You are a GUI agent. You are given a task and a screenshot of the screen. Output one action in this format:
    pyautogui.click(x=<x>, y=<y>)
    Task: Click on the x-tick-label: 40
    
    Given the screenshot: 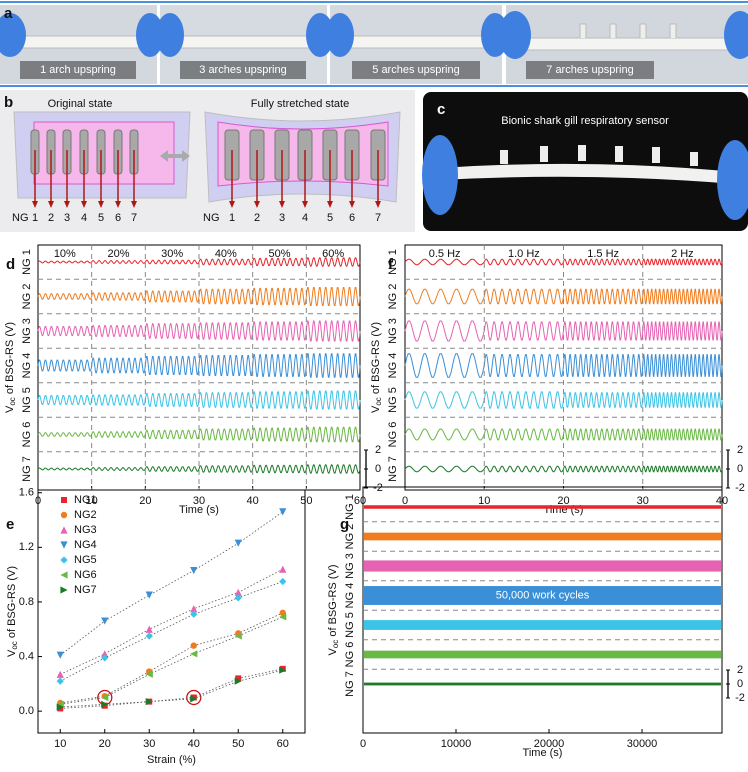 What is the action you would take?
    pyautogui.click(x=253, y=501)
    